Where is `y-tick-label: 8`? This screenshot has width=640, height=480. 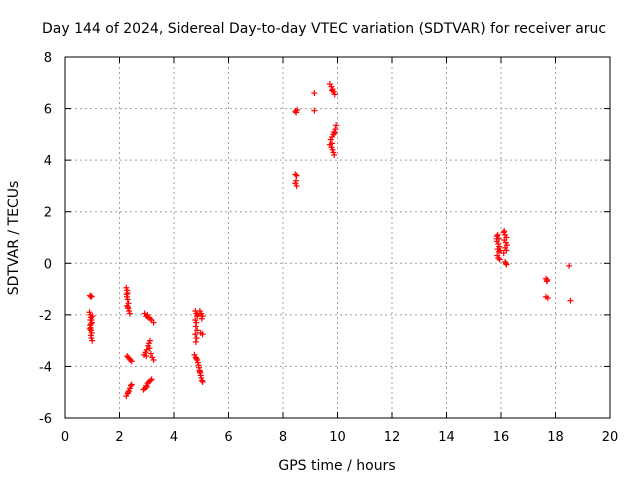
y-tick-label: 8 is located at coordinates (48, 58).